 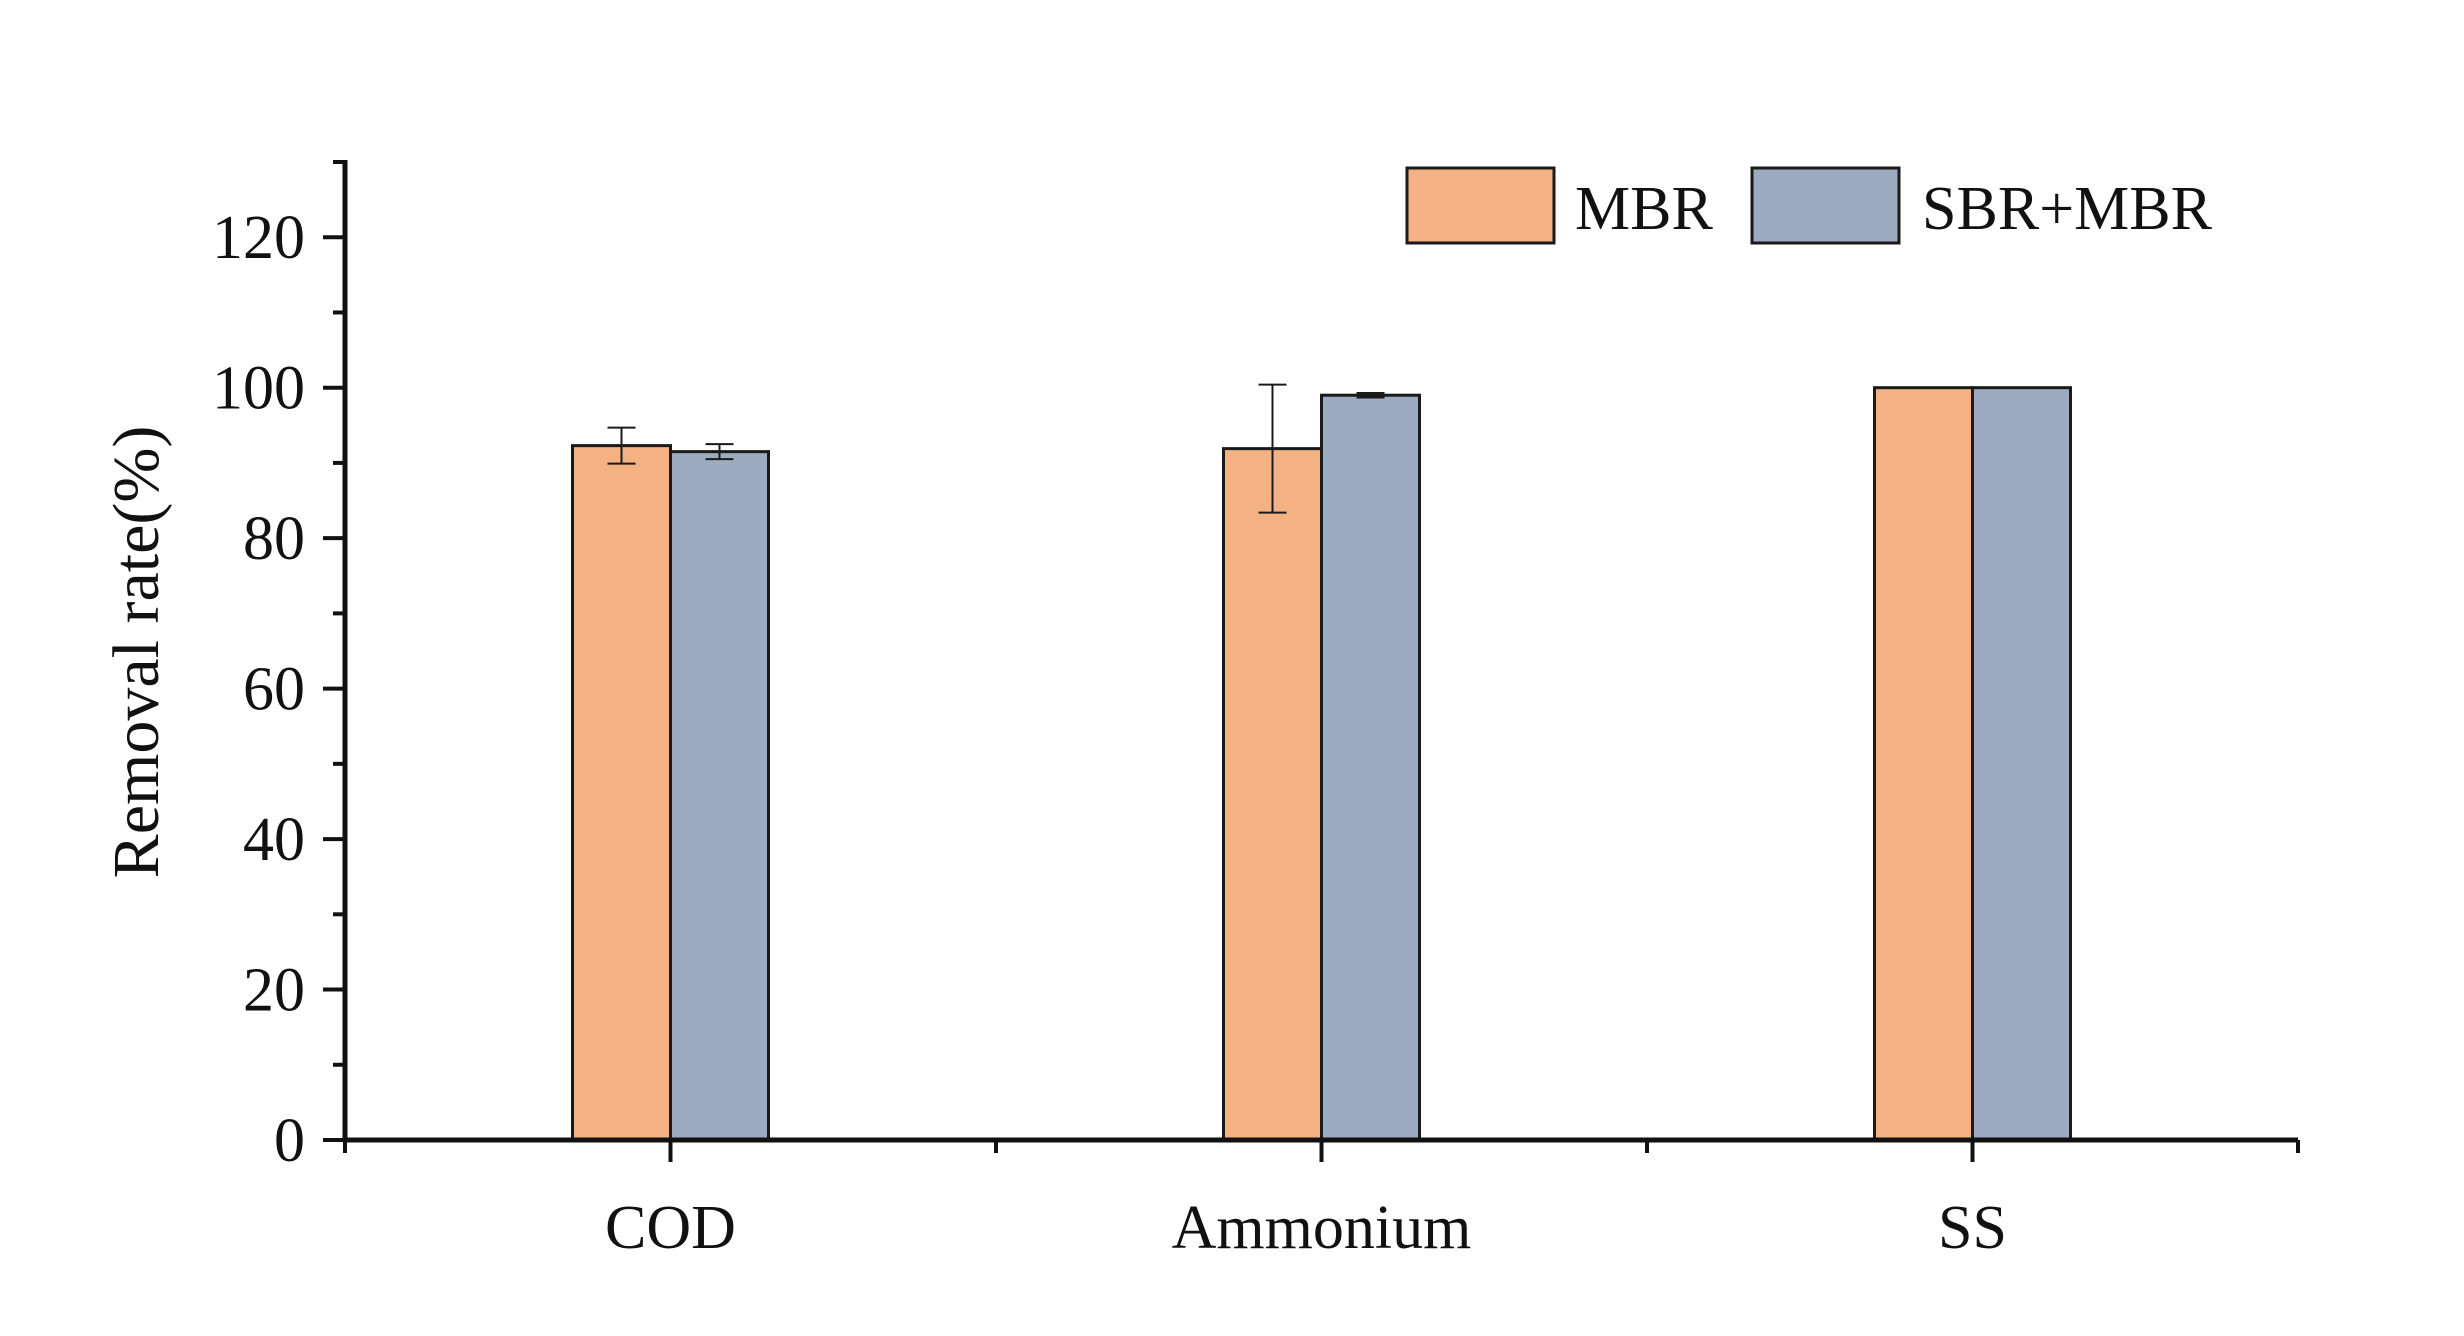 I want to click on y-tick-label-40: 40, so click(x=274, y=840).